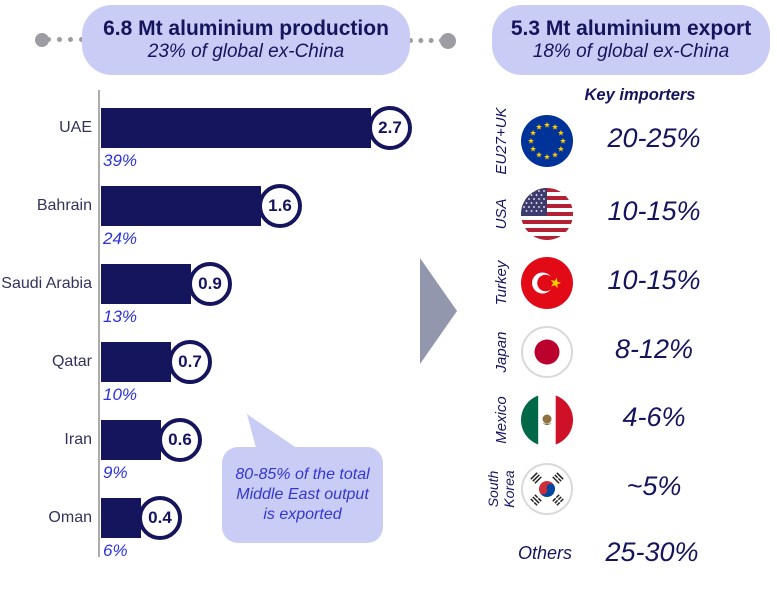  What do you see at coordinates (120, 238) in the screenshot?
I see `share-label: 24%` at bounding box center [120, 238].